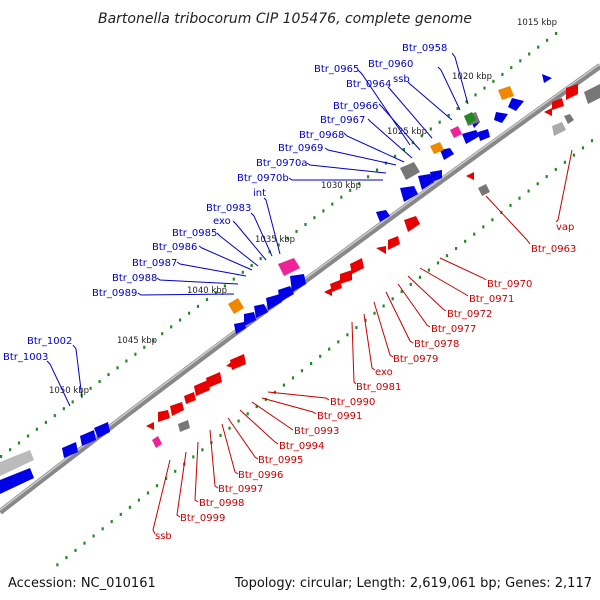  What do you see at coordinates (174, 247) in the screenshot?
I see `gene-label-forward: Btr_0986` at bounding box center [174, 247].